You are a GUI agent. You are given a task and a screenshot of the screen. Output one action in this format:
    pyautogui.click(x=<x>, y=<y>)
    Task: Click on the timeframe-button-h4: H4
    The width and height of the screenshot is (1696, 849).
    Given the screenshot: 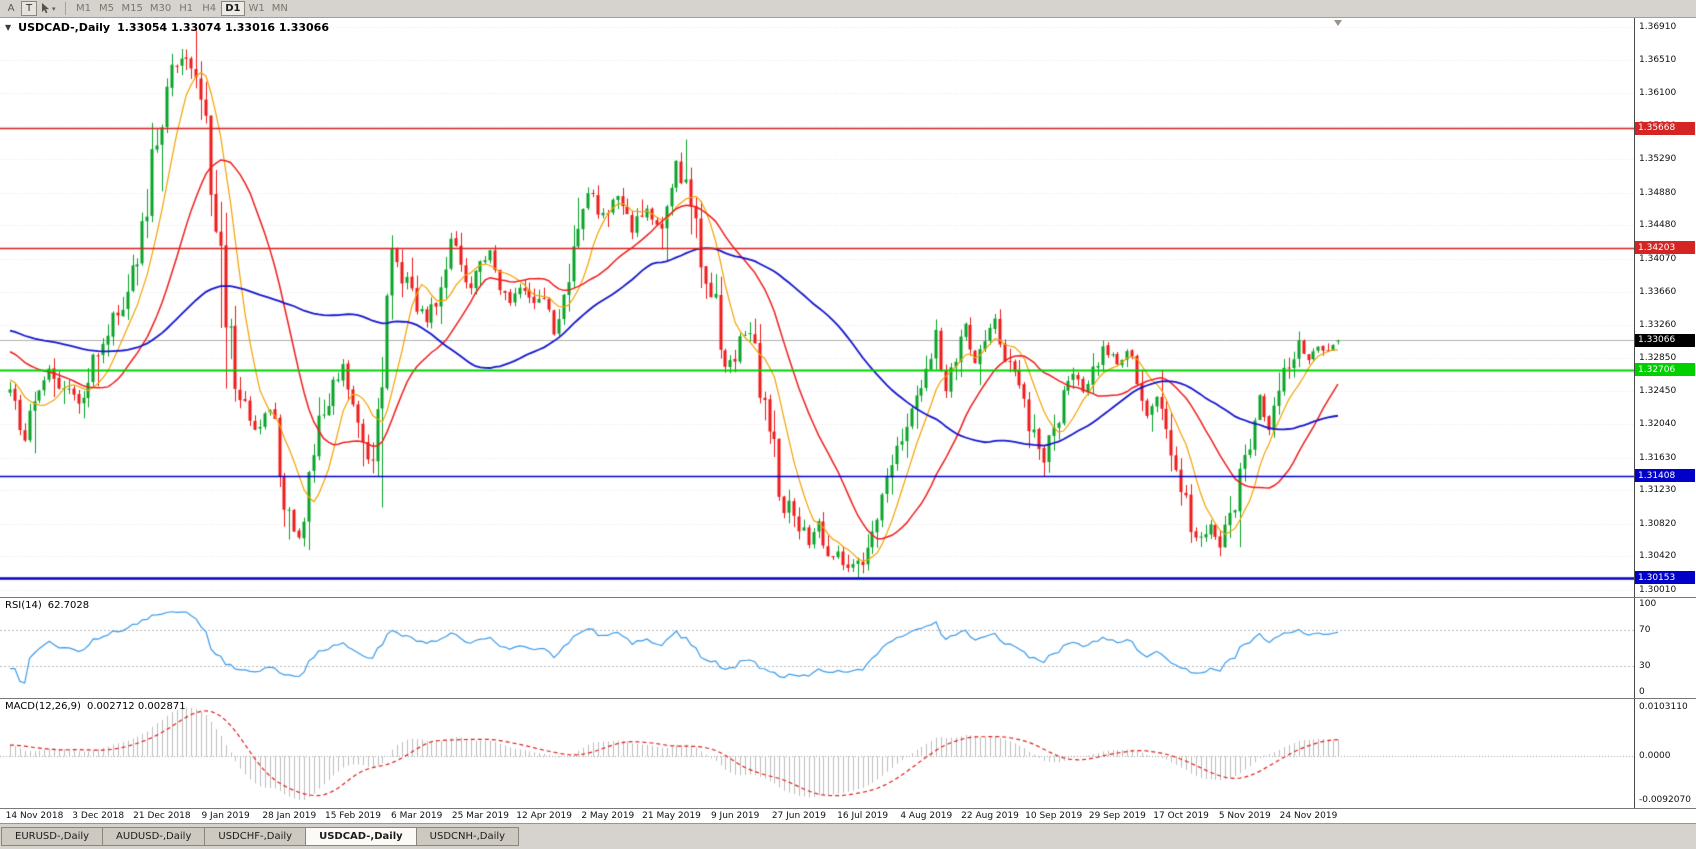 What is the action you would take?
    pyautogui.click(x=209, y=8)
    